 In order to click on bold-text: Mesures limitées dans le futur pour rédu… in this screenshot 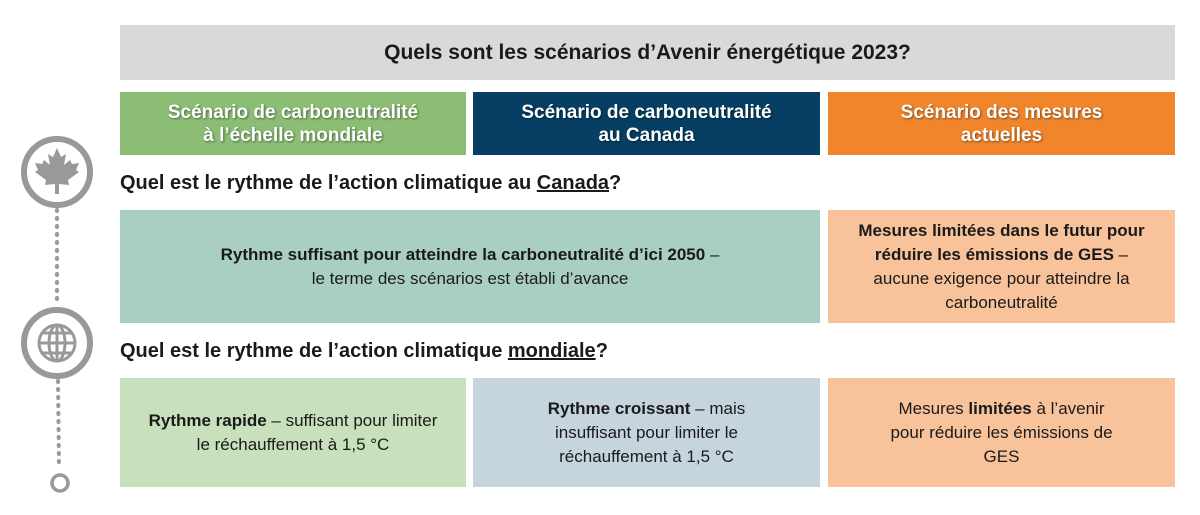, I will do `click(1001, 242)`.